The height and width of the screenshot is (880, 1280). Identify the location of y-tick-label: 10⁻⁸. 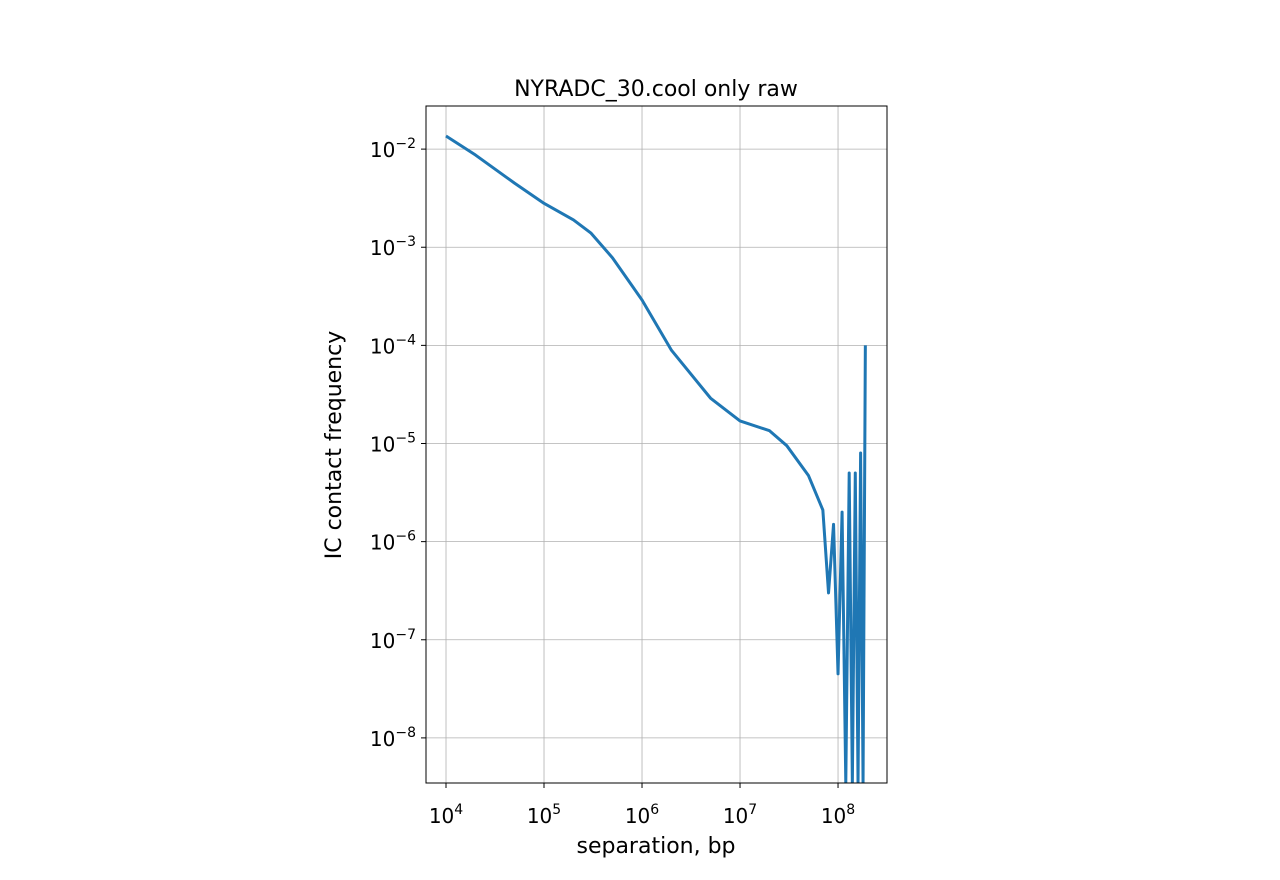
(393, 738).